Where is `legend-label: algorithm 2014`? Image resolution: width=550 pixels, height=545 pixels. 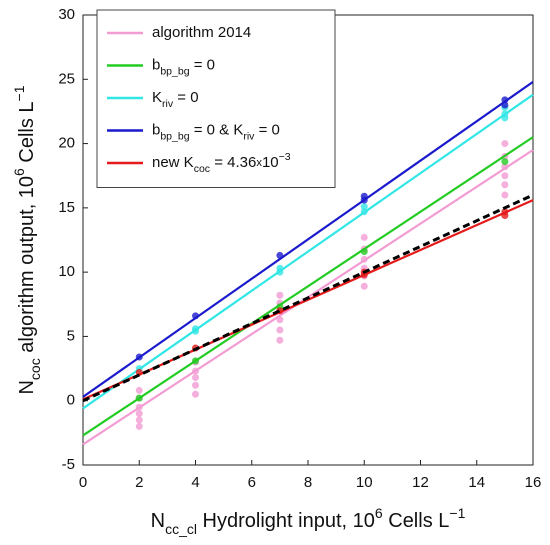
legend-label: algorithm 2014 is located at coordinates (201, 32).